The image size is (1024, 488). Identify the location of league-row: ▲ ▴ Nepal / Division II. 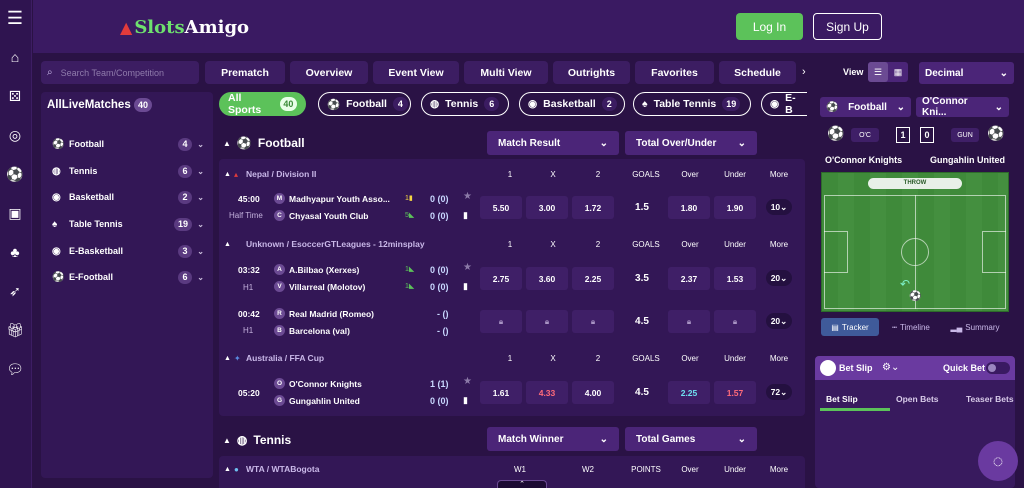
(512, 174).